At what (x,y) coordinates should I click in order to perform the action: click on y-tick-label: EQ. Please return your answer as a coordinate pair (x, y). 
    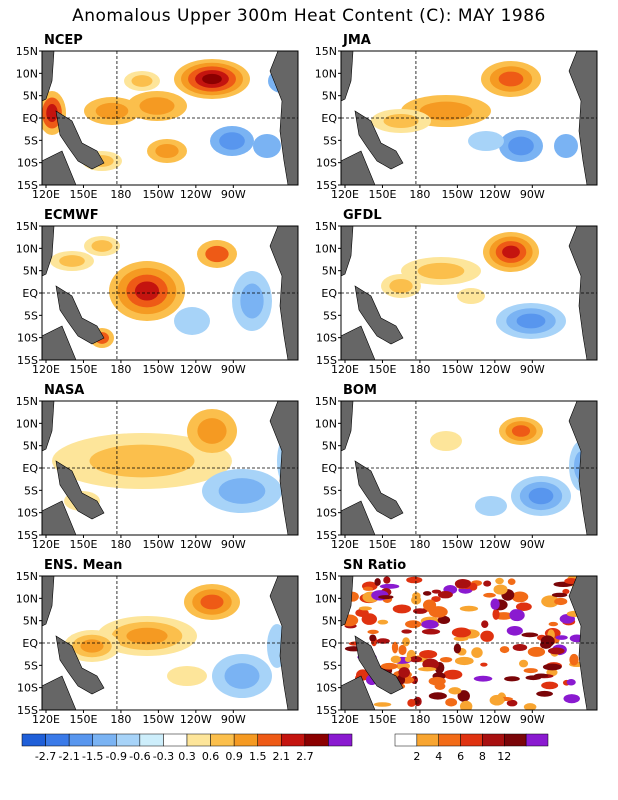
    Looking at the image, I should click on (30, 118).